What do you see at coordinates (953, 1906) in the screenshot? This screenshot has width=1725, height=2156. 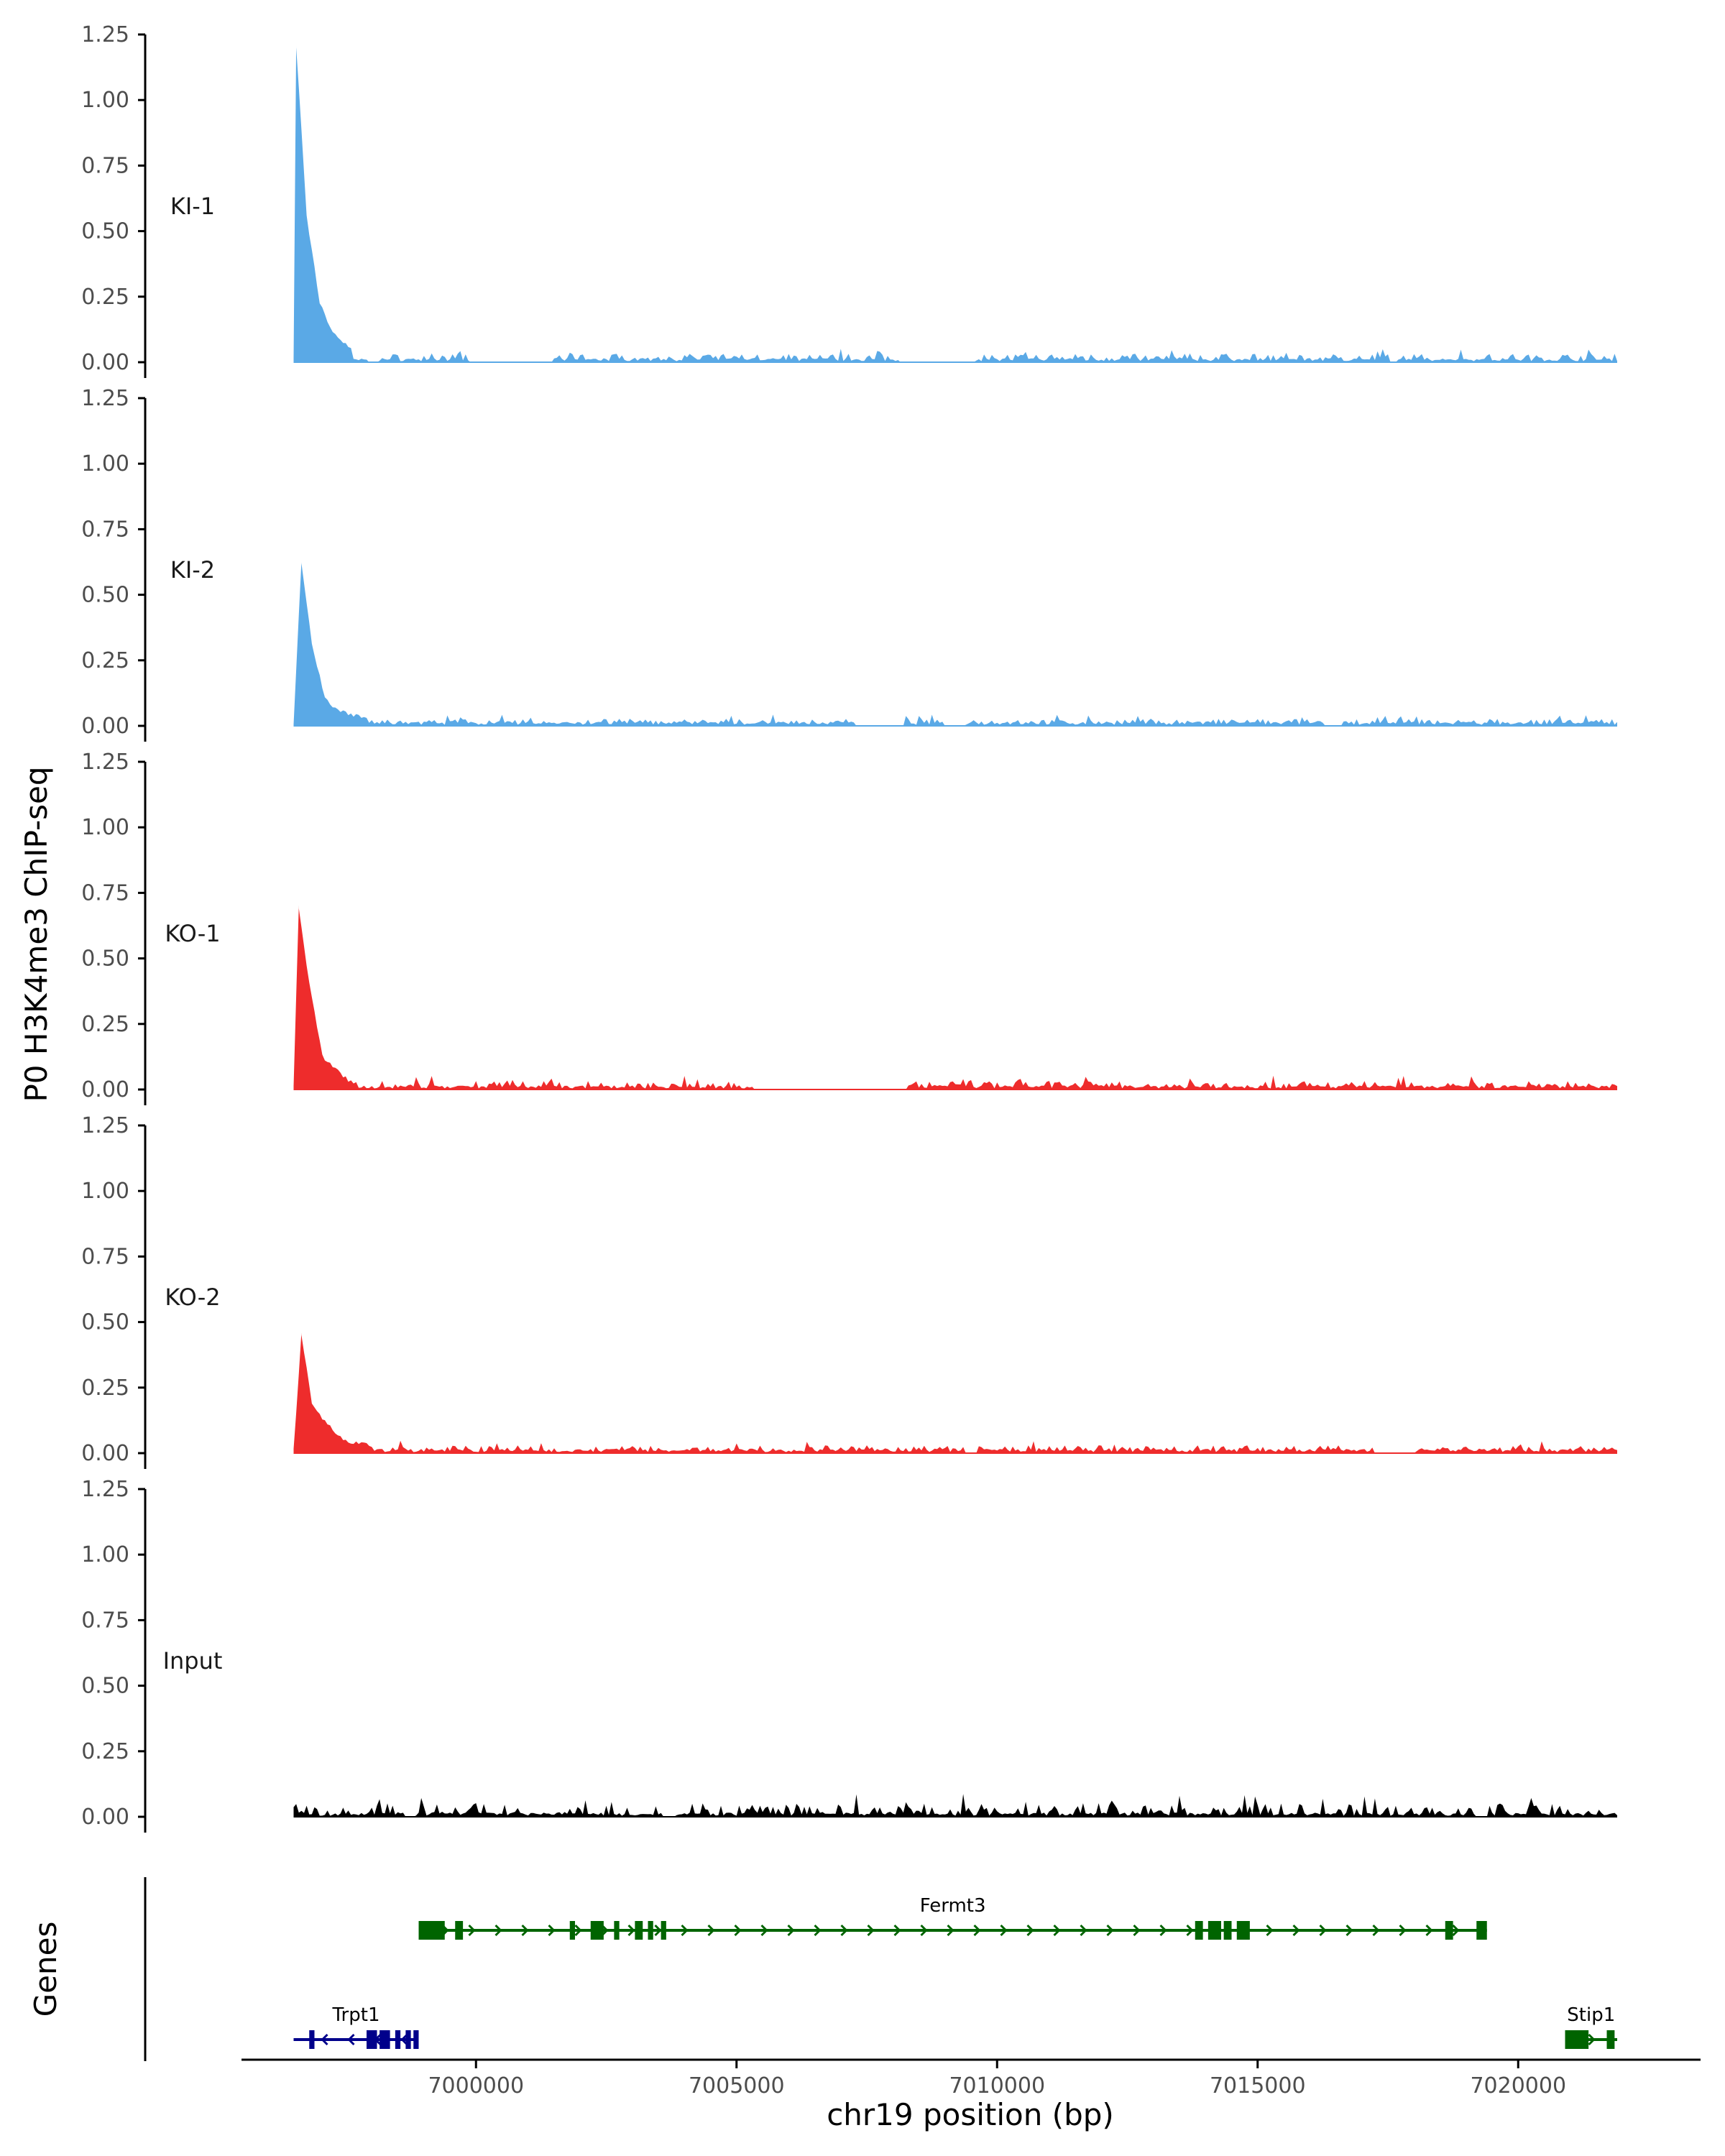 I see `gene-name: Fermt3` at bounding box center [953, 1906].